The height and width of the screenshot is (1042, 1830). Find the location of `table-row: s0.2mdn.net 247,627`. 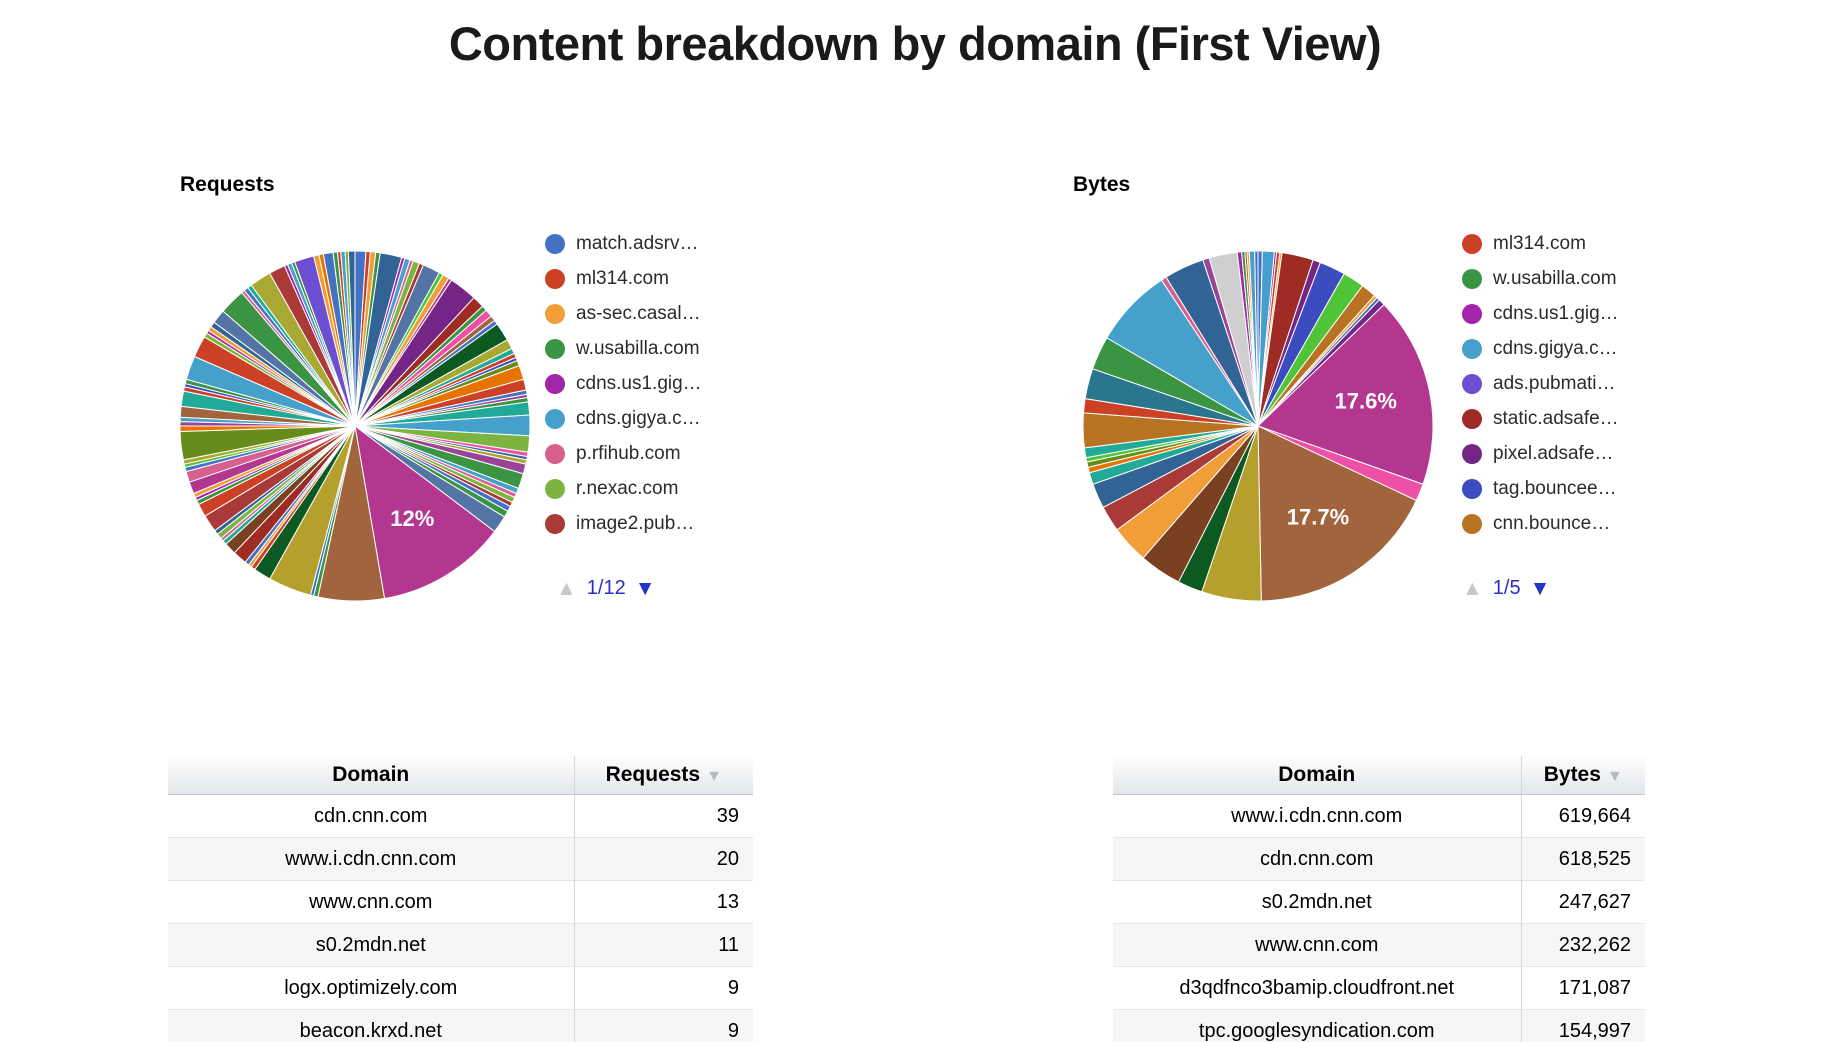

table-row: s0.2mdn.net 247,627 is located at coordinates (1379, 902).